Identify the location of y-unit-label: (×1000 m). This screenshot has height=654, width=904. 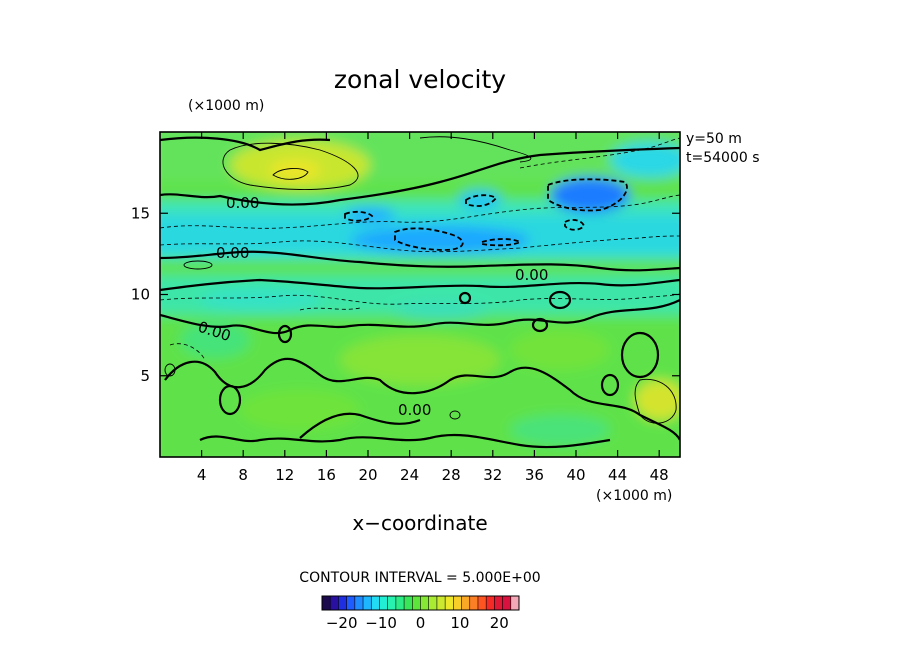
(226, 106).